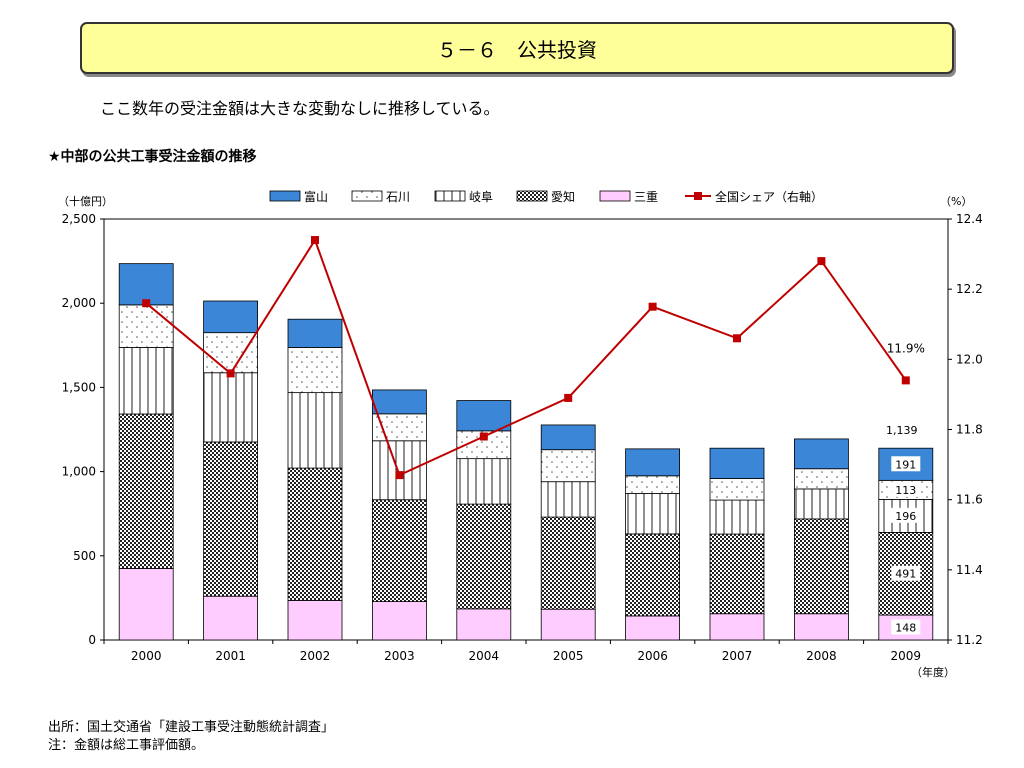 The image size is (1024, 768). Describe the element at coordinates (698, 196) in the screenshot. I see `legend-marker` at that location.